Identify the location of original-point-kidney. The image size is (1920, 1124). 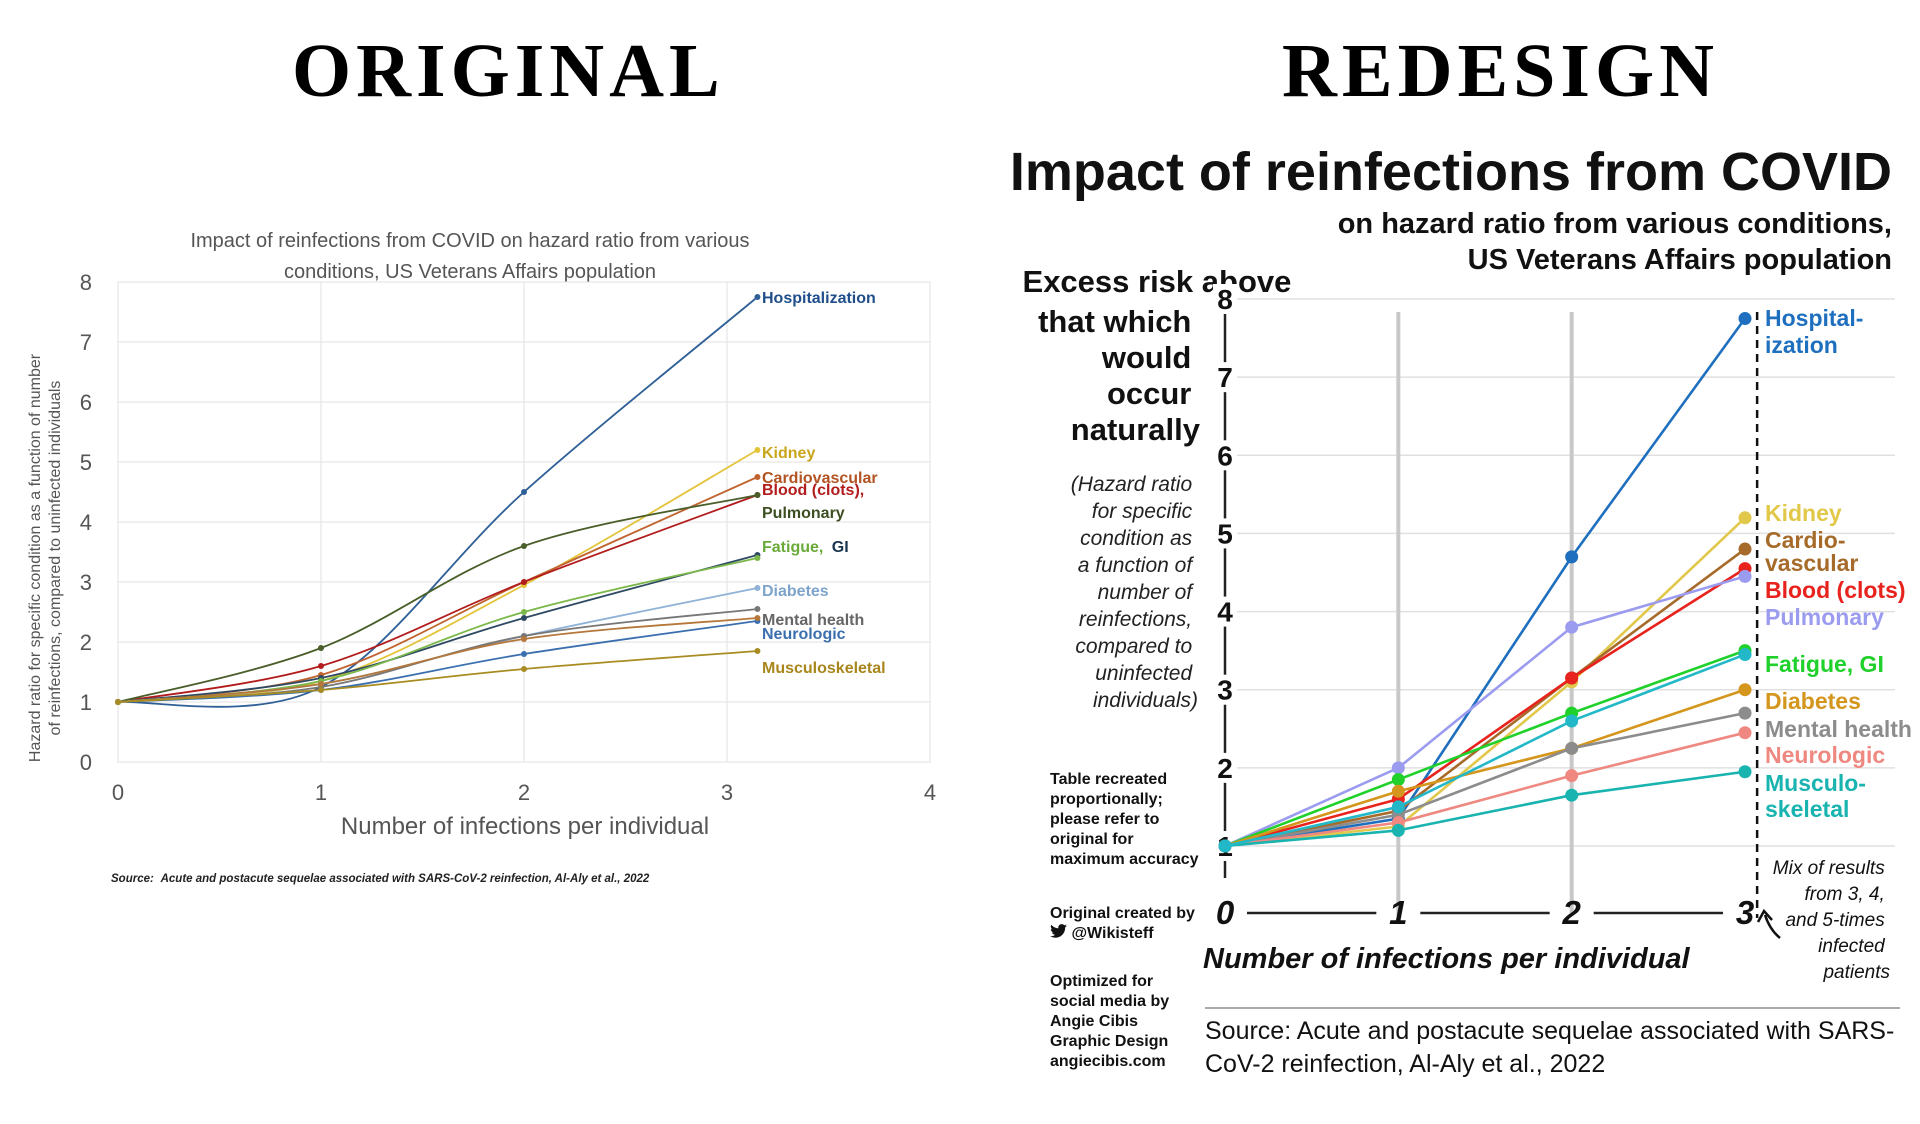
(757, 450).